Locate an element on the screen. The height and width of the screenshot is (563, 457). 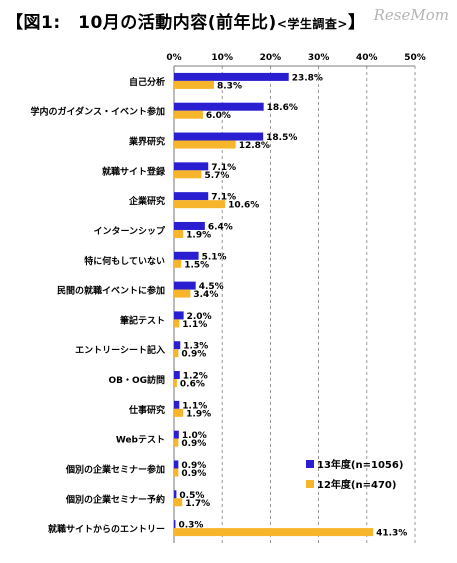
data-label: 1.3% is located at coordinates (195, 347).